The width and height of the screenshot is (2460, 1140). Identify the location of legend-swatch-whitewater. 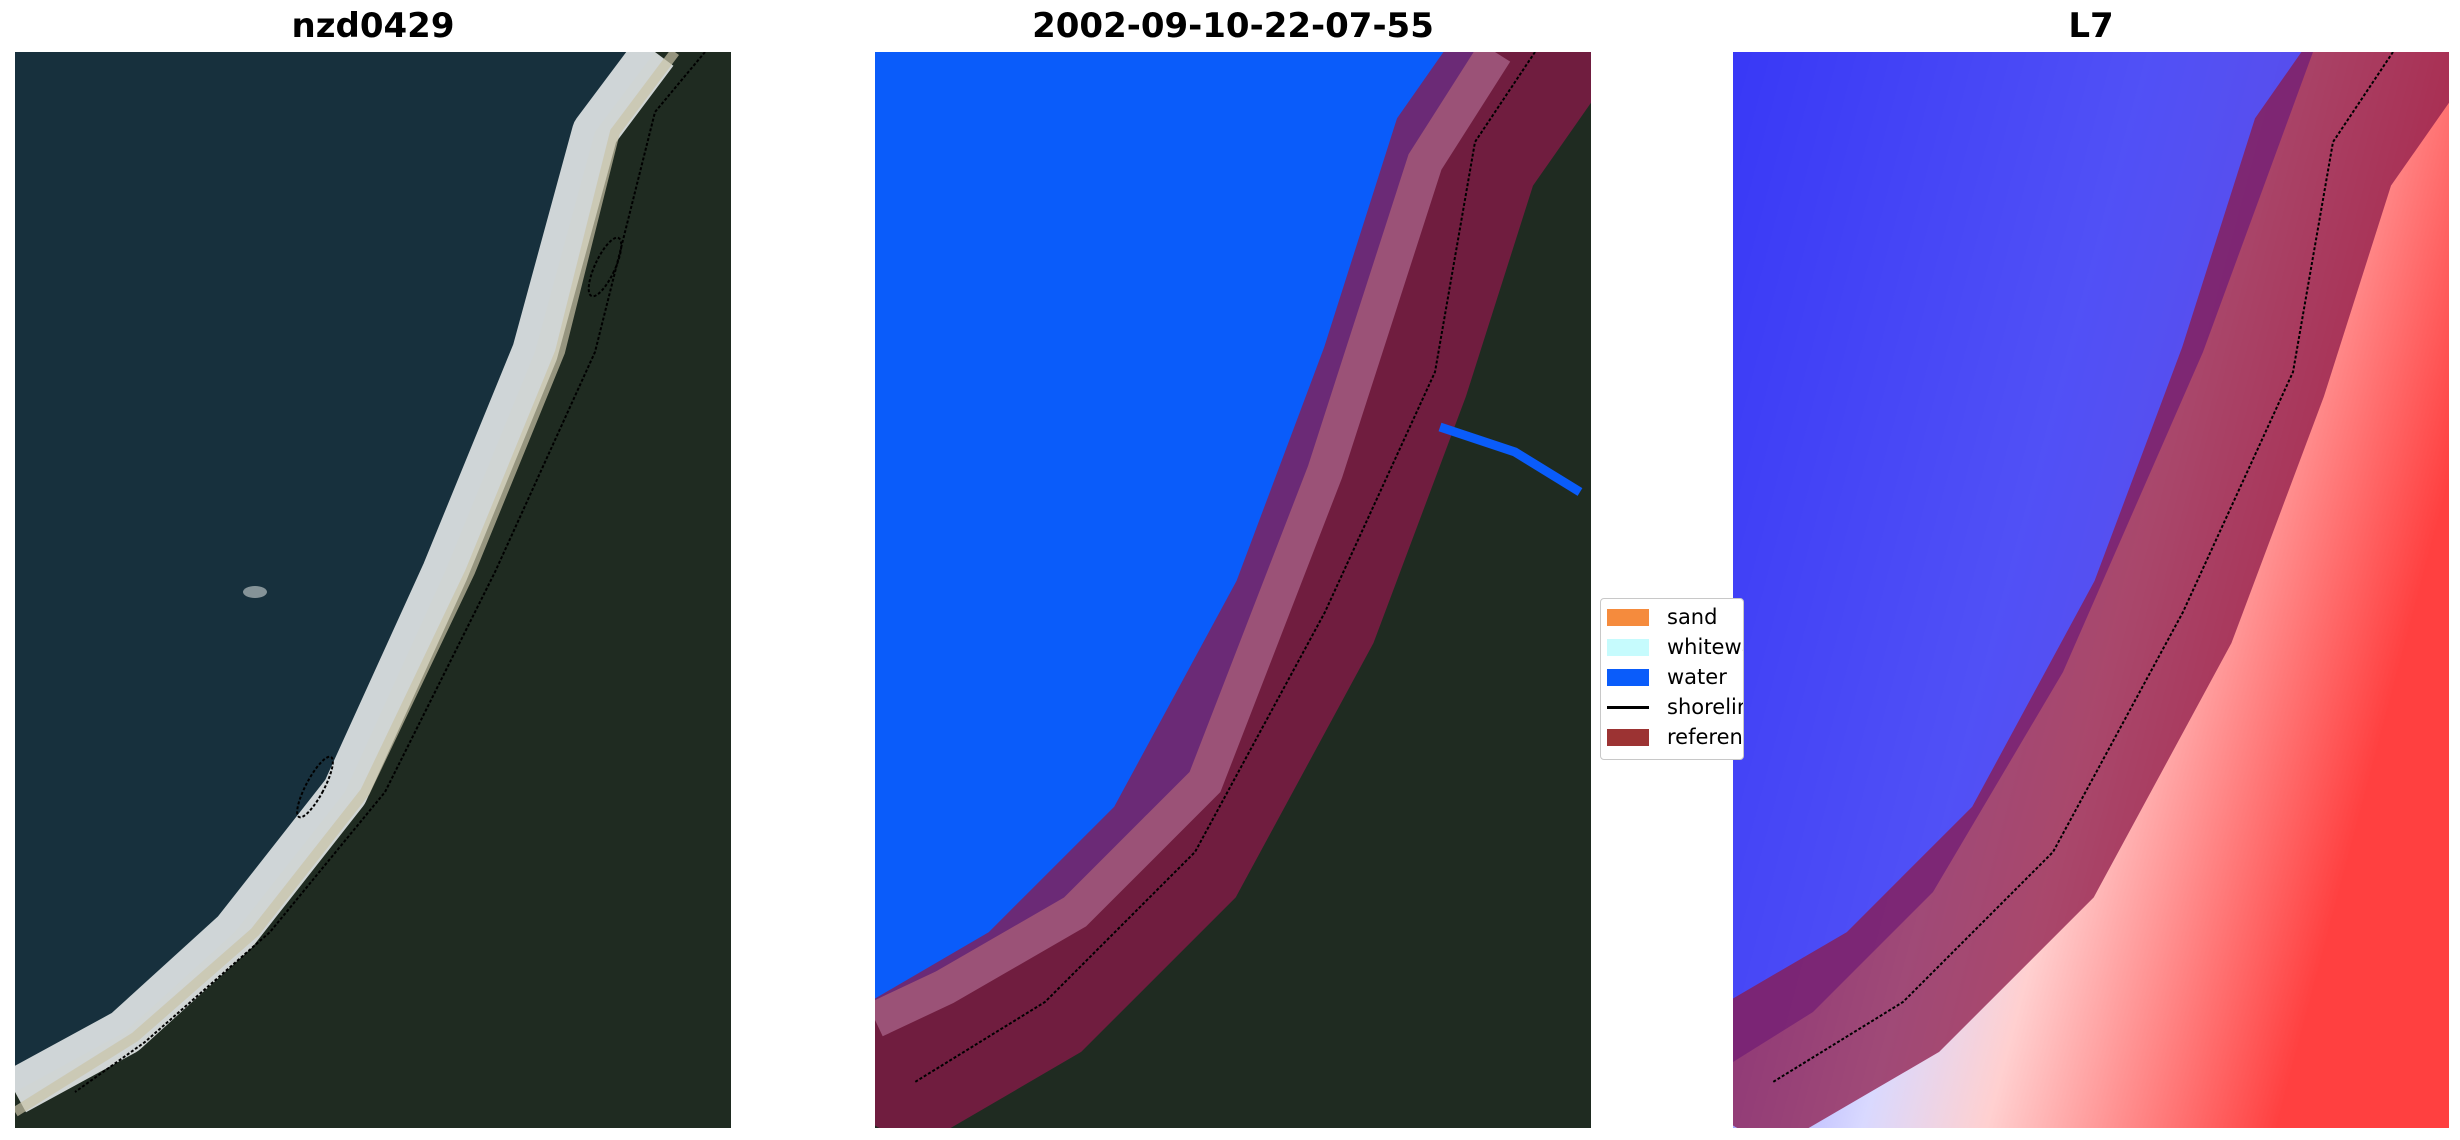
(1628, 647).